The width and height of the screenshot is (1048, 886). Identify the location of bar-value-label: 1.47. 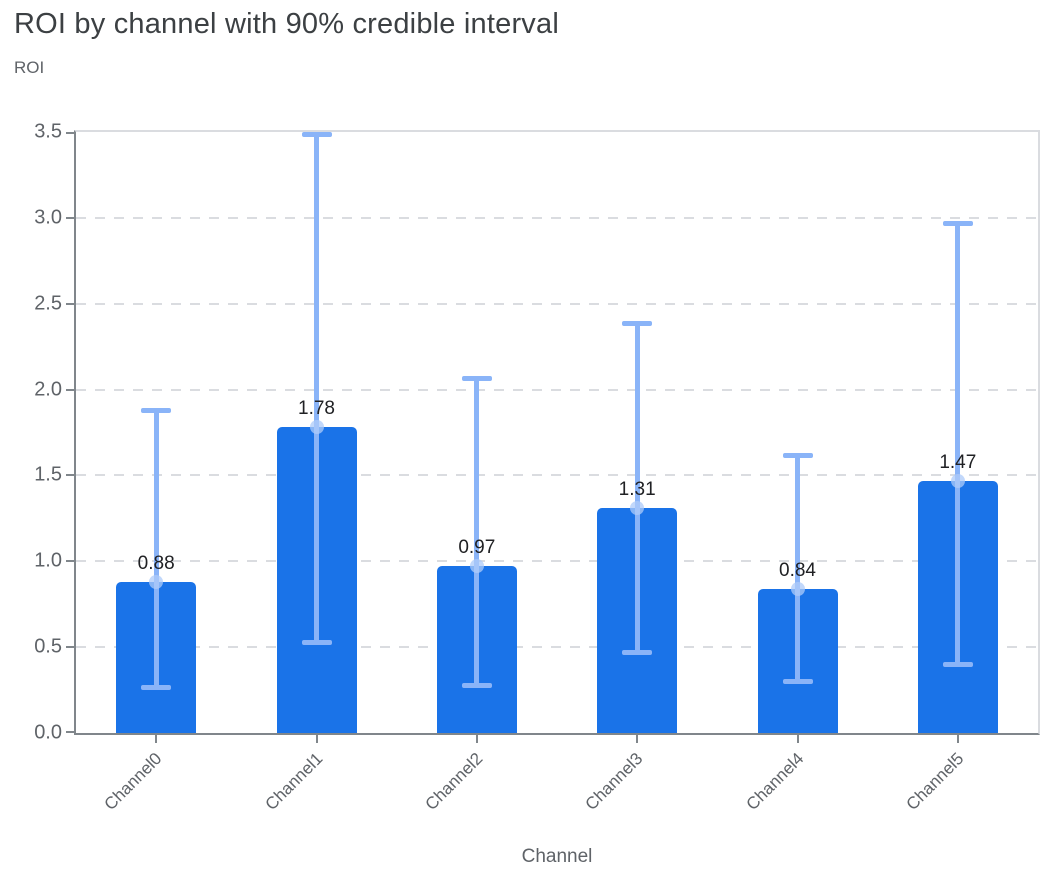
(958, 462).